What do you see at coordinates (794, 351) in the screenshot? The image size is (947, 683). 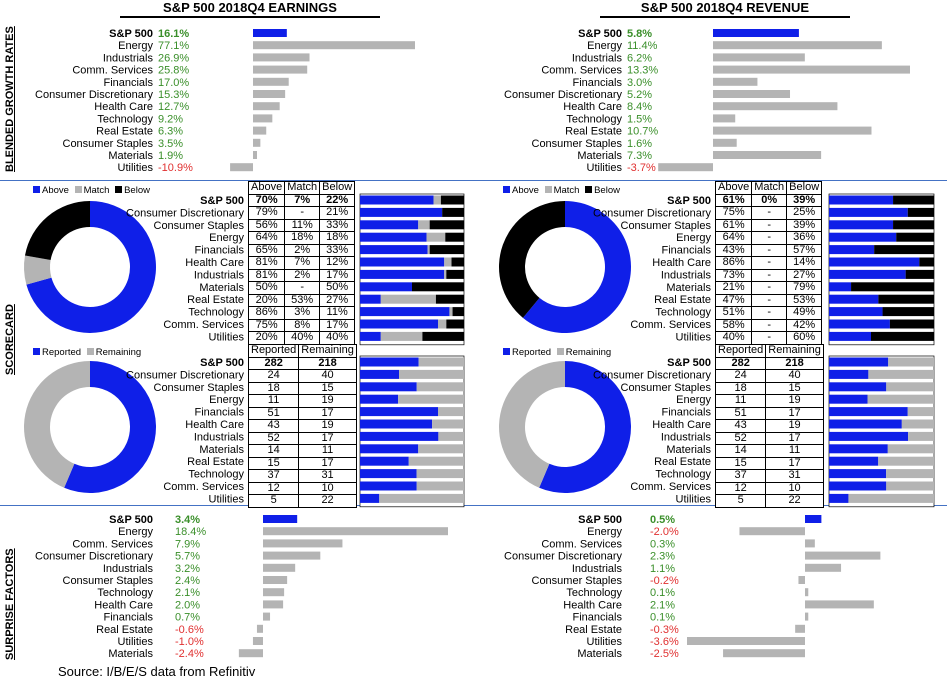 I see `revenue-reported-header-remaining: Remaining` at bounding box center [794, 351].